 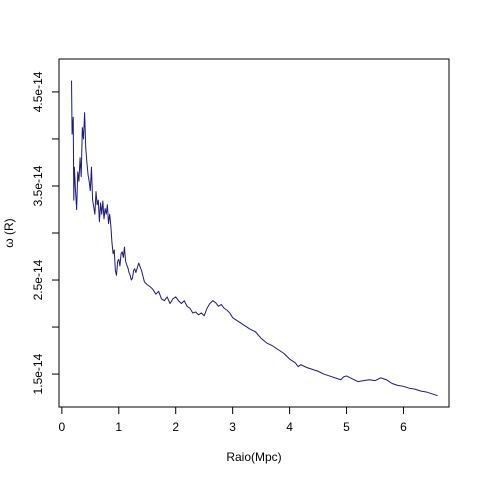 What do you see at coordinates (38, 91) in the screenshot?
I see `y-tick-label: 4.5e-14` at bounding box center [38, 91].